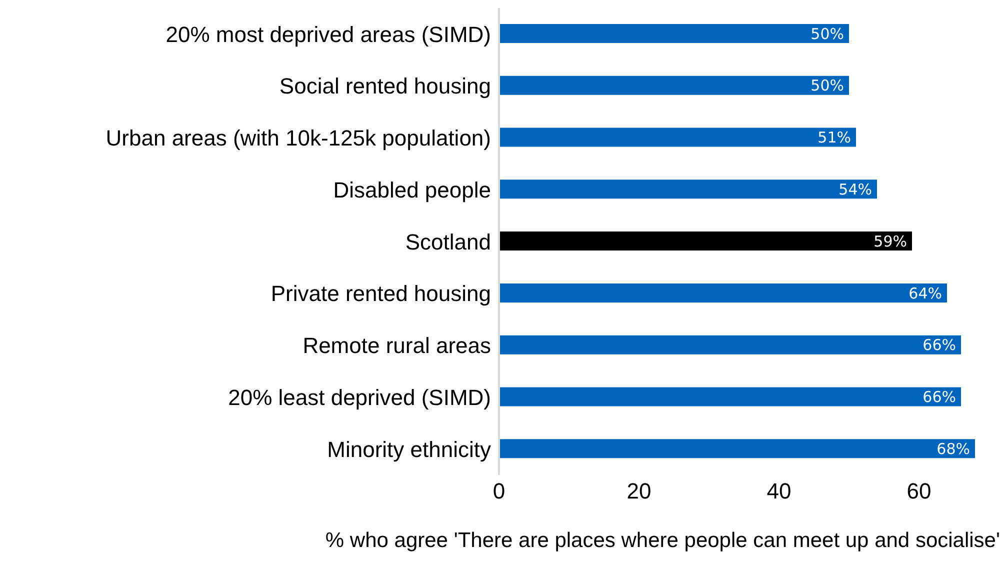  I want to click on y-tick-label: Scotland, so click(448, 241).